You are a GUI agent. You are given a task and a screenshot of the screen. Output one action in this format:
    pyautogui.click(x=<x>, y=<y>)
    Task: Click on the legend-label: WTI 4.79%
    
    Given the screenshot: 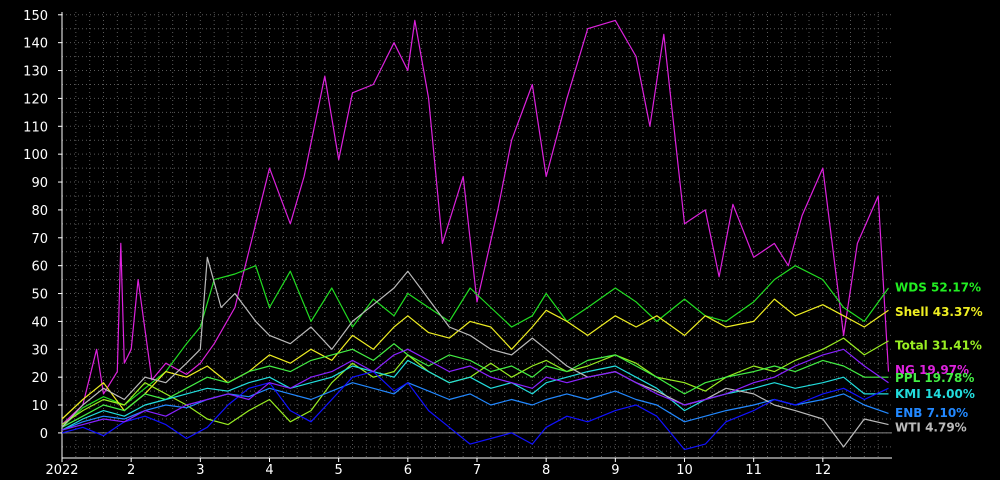 What is the action you would take?
    pyautogui.click(x=931, y=427)
    